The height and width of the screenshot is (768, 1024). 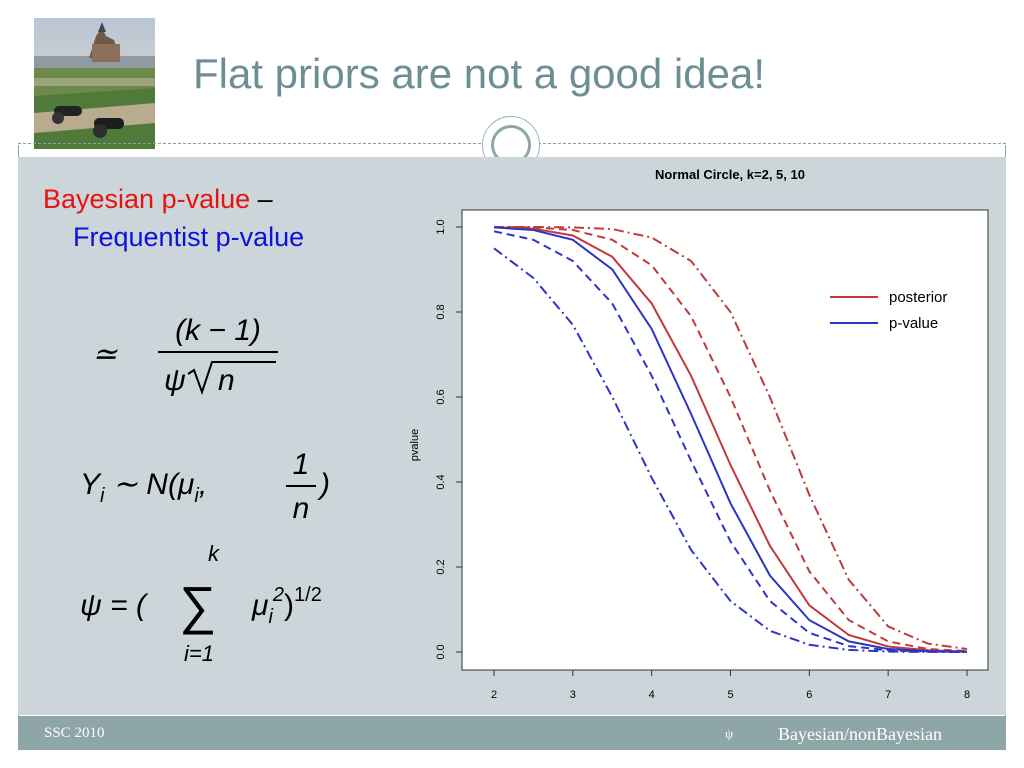 I want to click on bayesian-label: Bayesian p-value, so click(x=147, y=199).